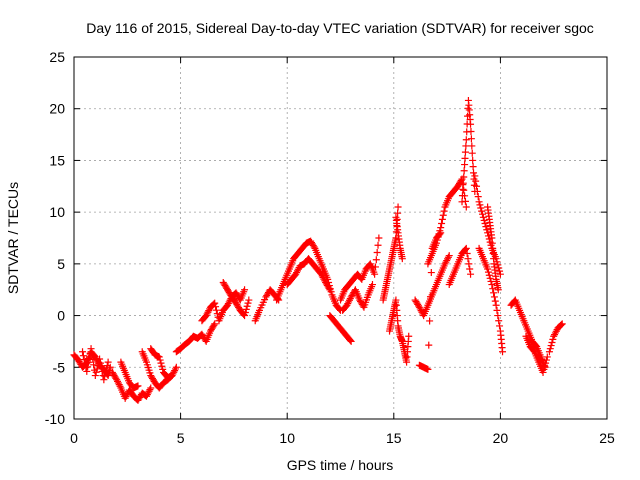  I want to click on series-arc12, so click(308, 274).